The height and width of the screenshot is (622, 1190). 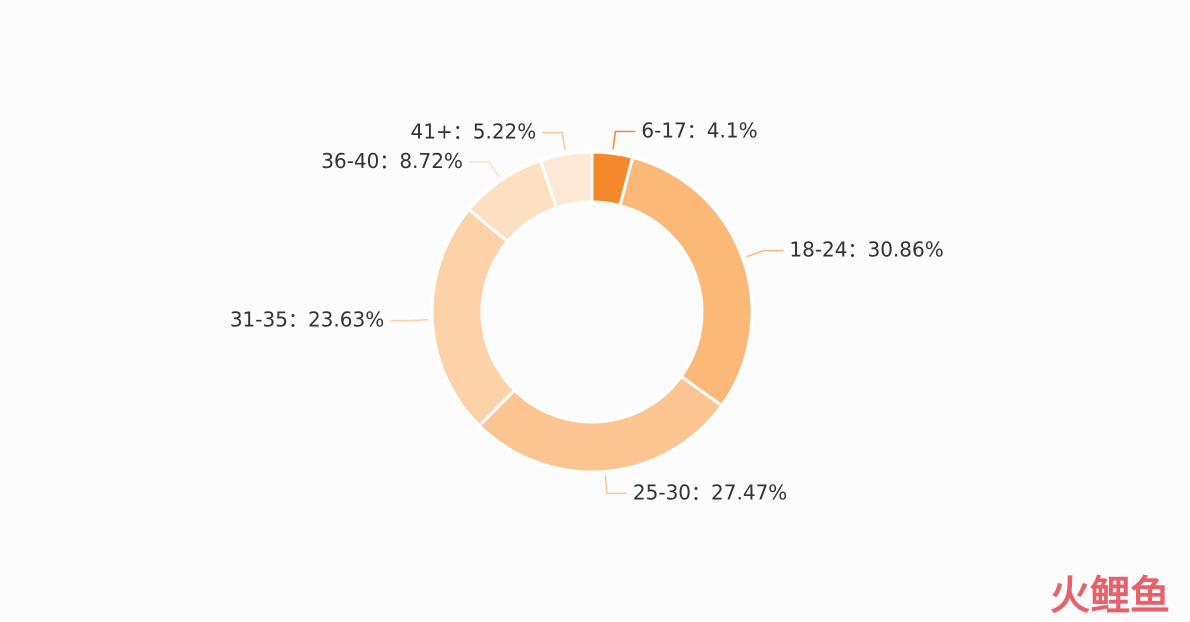 What do you see at coordinates (749, 492) in the screenshot?
I see `value-label: 27.47%` at bounding box center [749, 492].